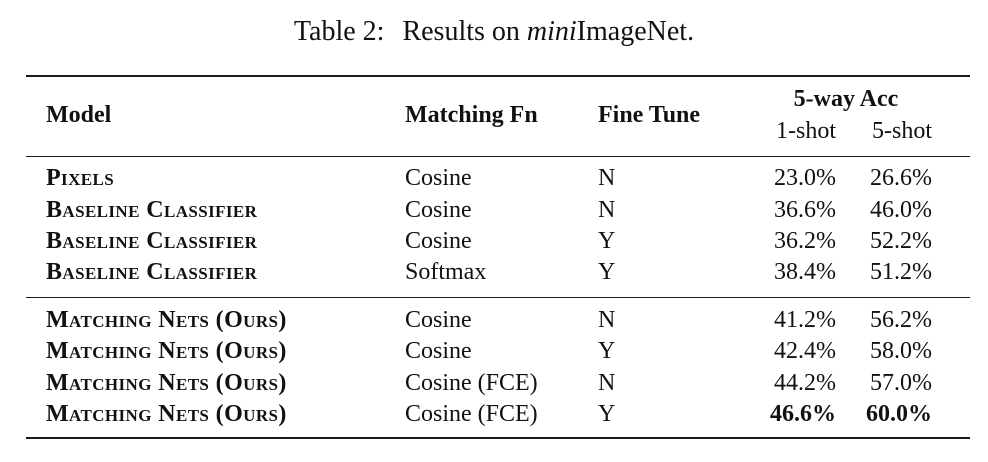 The image size is (988, 462). What do you see at coordinates (805, 210) in the screenshot?
I see `acc-1-shot: 36.6%` at bounding box center [805, 210].